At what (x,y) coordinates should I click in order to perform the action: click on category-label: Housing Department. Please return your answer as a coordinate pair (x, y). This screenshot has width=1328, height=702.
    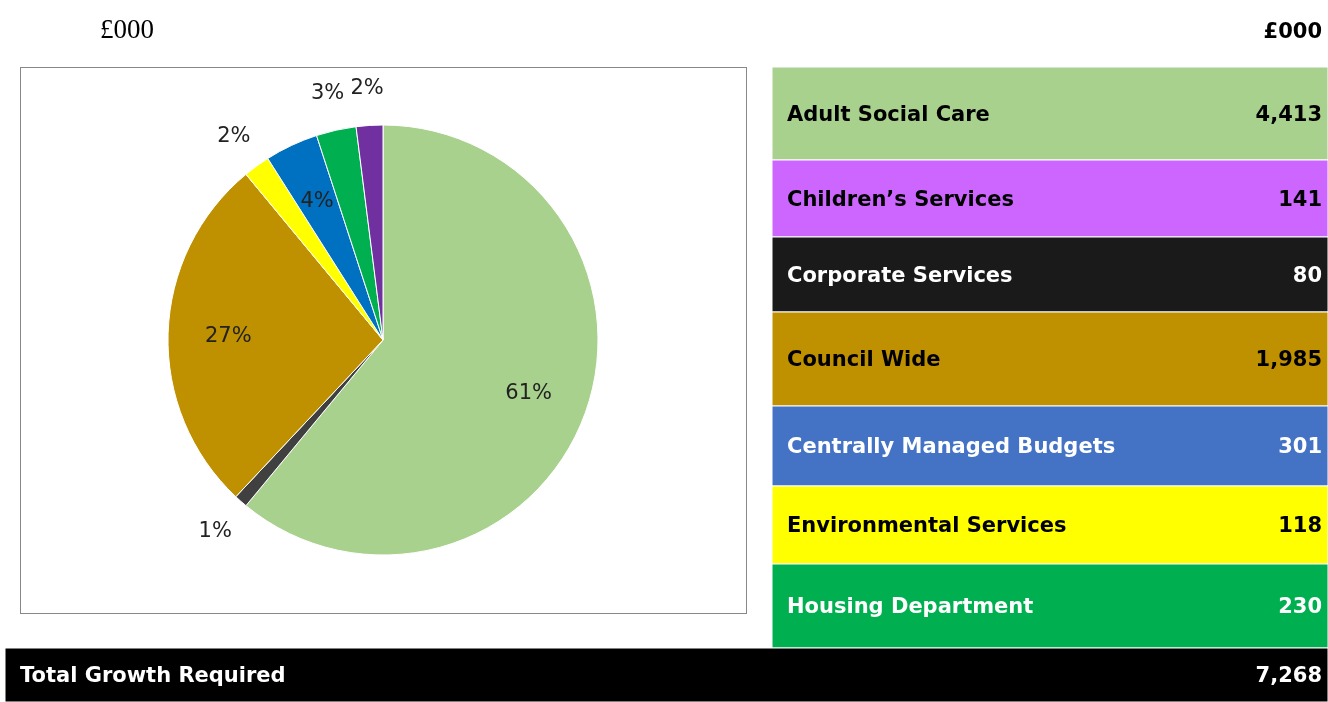
    Looking at the image, I should click on (910, 606).